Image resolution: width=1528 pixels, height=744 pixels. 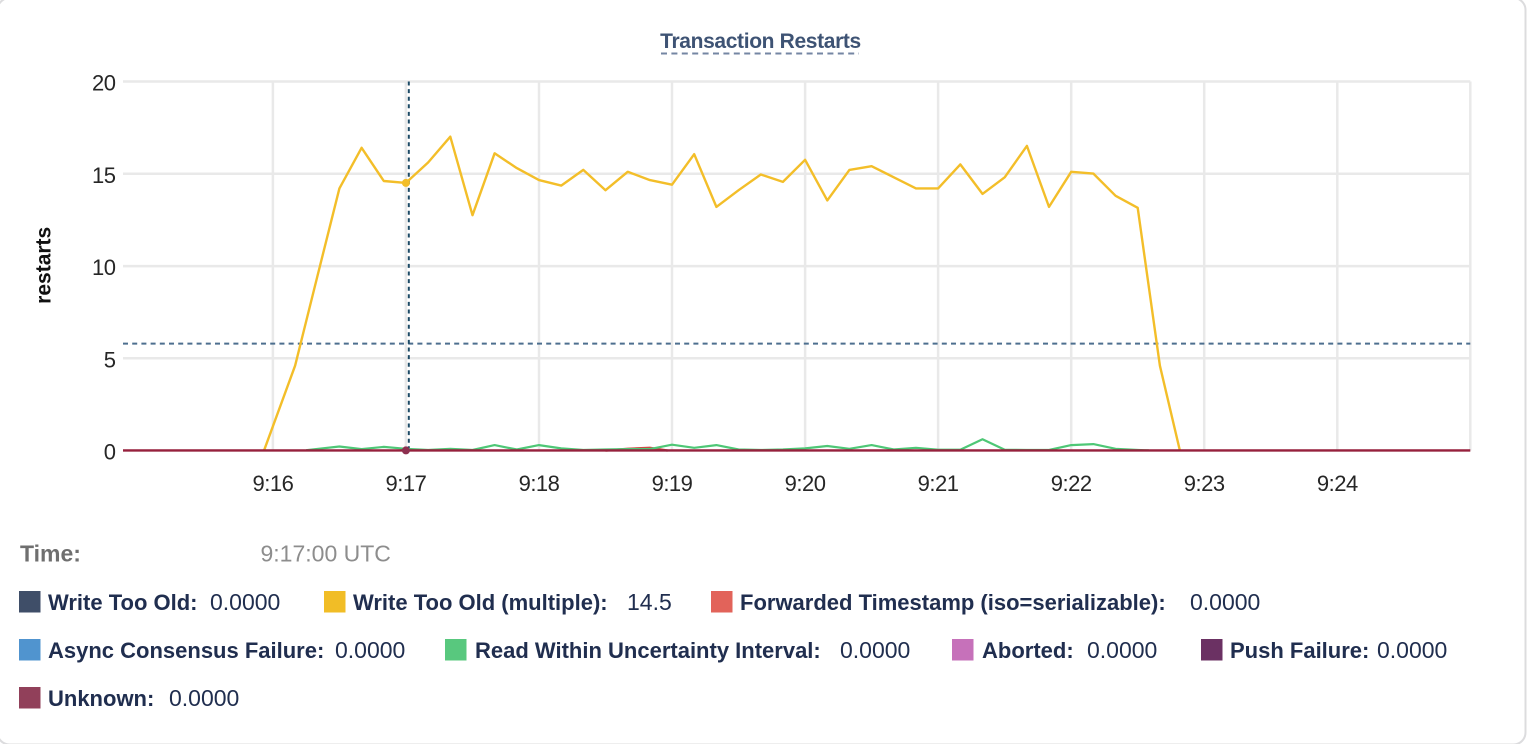 What do you see at coordinates (672, 483) in the screenshot?
I see `svg-text: 9:19` at bounding box center [672, 483].